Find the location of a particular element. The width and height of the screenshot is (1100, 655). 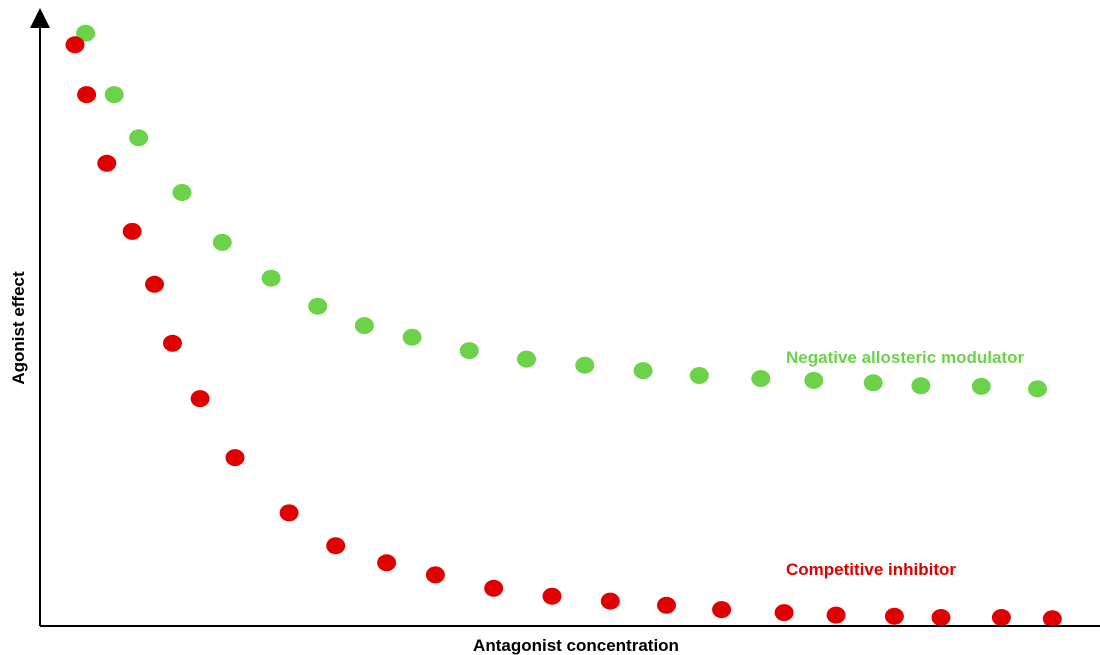

x-axis-title: Antagonist concentration is located at coordinates (576, 645).